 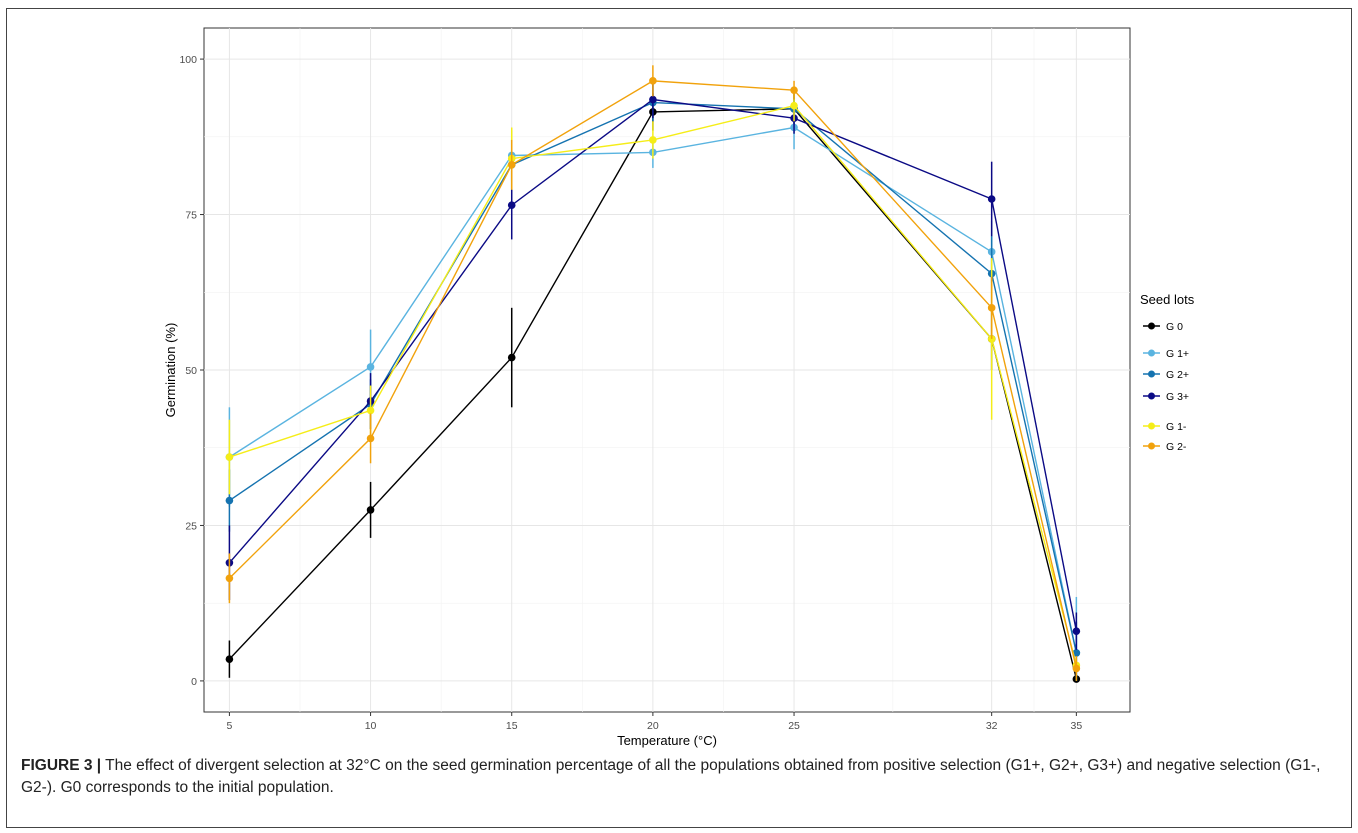 I want to click on legend-label-g1-minus: G 1-, so click(x=1176, y=427).